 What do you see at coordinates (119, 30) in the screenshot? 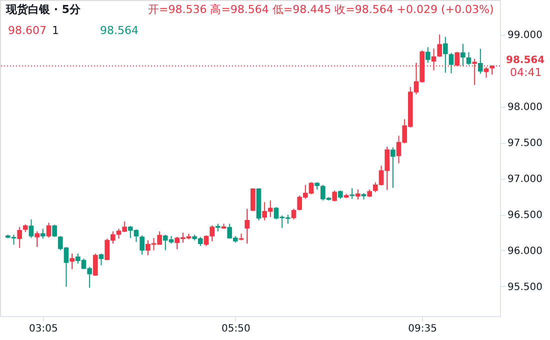
I see `annotation: 98.564` at bounding box center [119, 30].